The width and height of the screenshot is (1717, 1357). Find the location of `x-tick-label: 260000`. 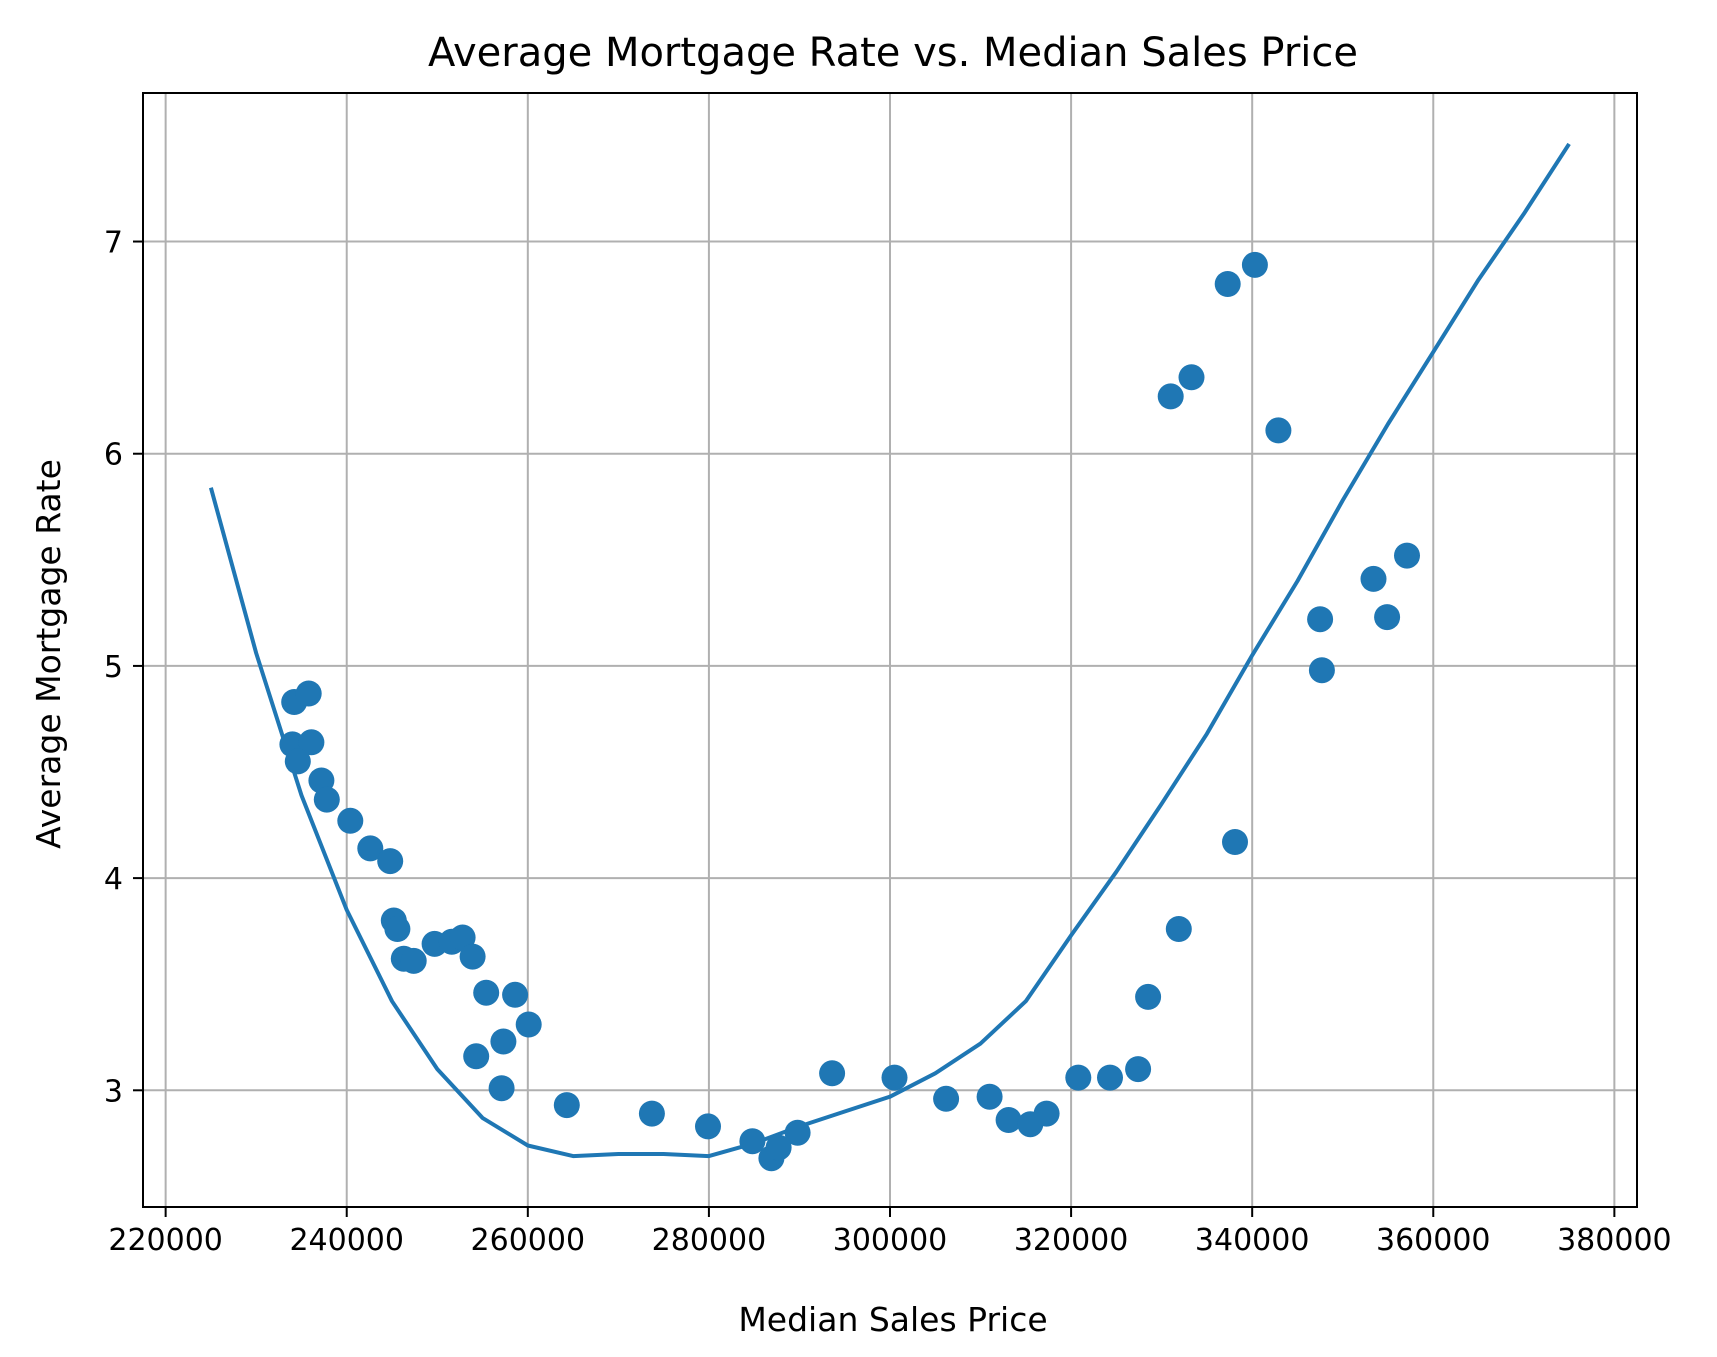

x-tick-label: 260000 is located at coordinates (528, 1240).